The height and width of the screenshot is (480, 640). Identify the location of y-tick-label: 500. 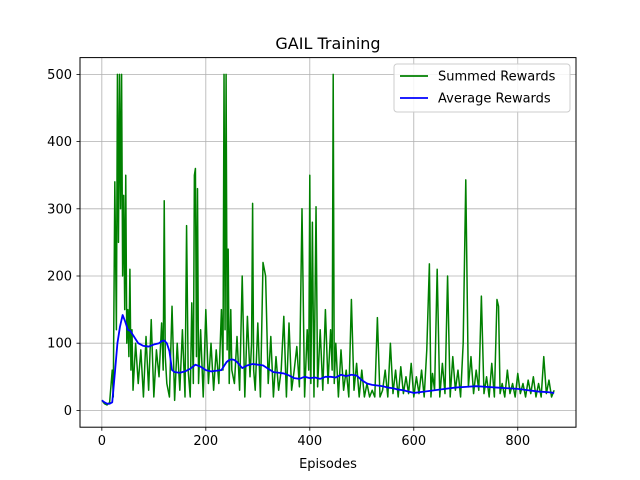
(59, 75).